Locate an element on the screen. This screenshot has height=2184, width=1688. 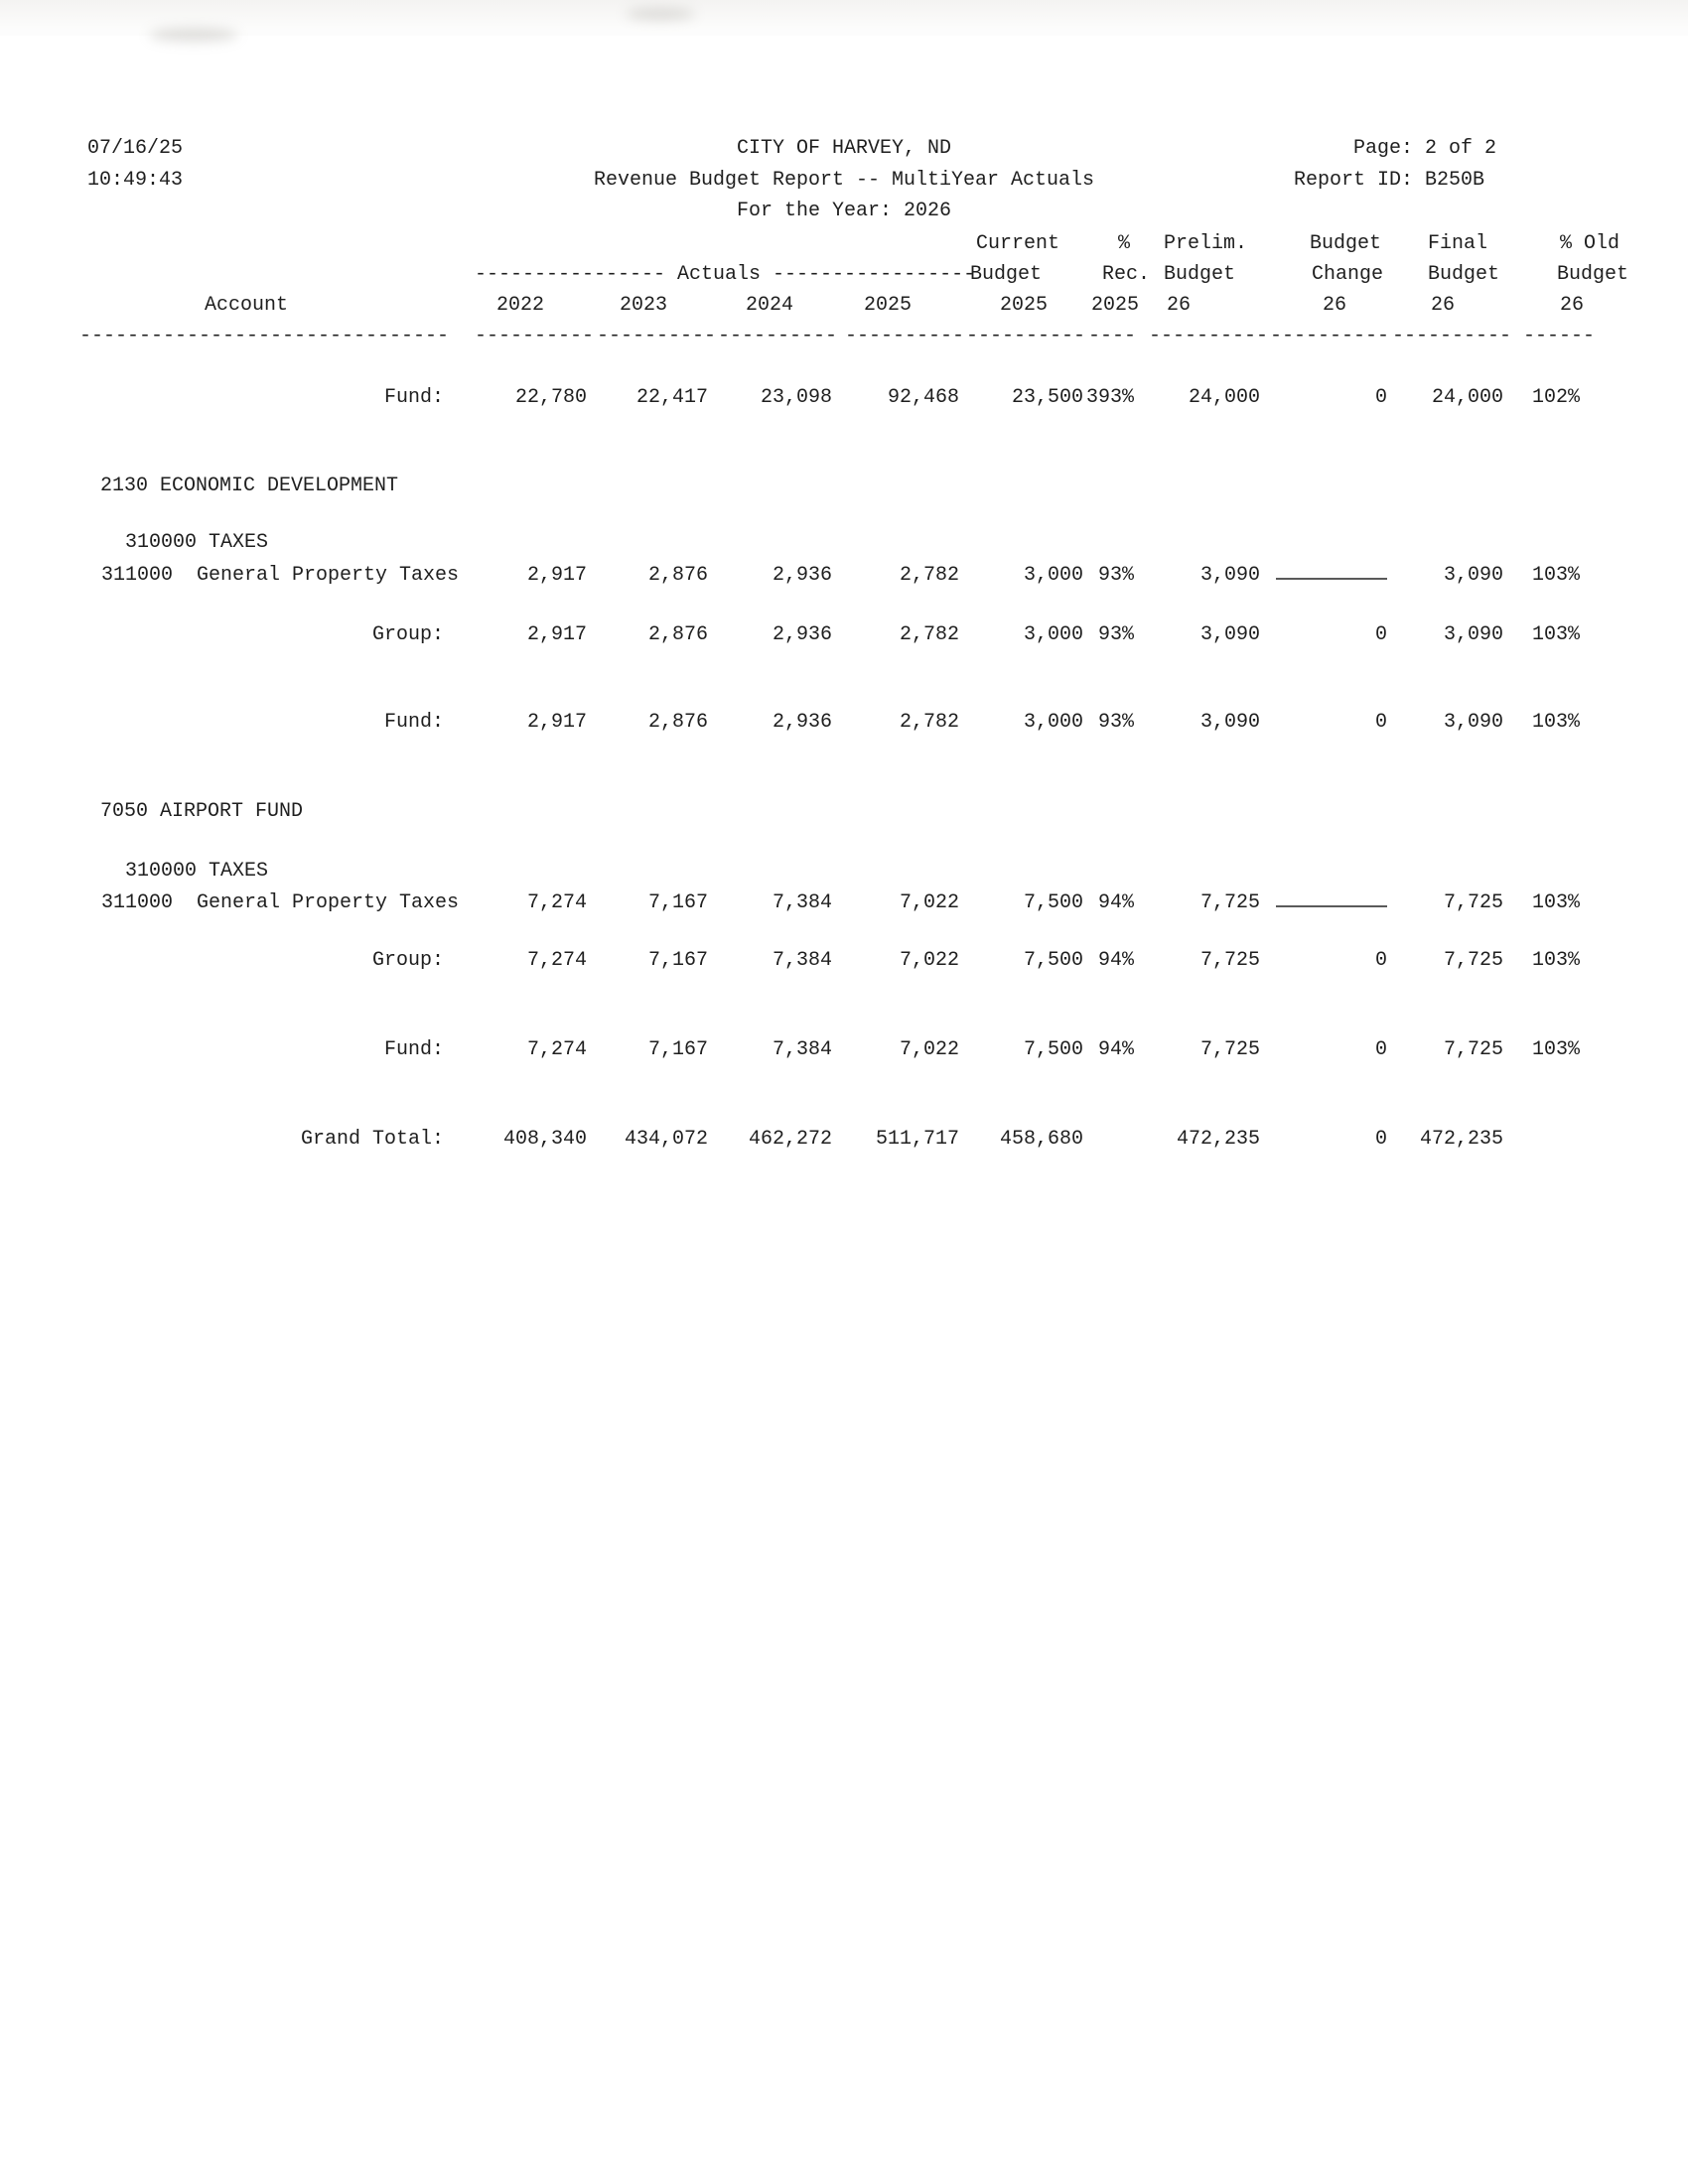
col-old-26-header: 26 is located at coordinates (1572, 305).